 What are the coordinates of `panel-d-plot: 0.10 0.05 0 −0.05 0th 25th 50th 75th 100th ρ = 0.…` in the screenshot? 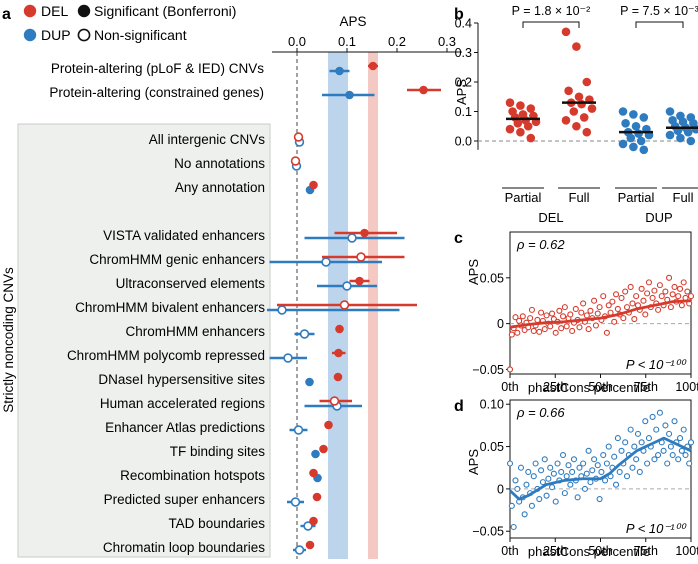 It's located at (585, 478).